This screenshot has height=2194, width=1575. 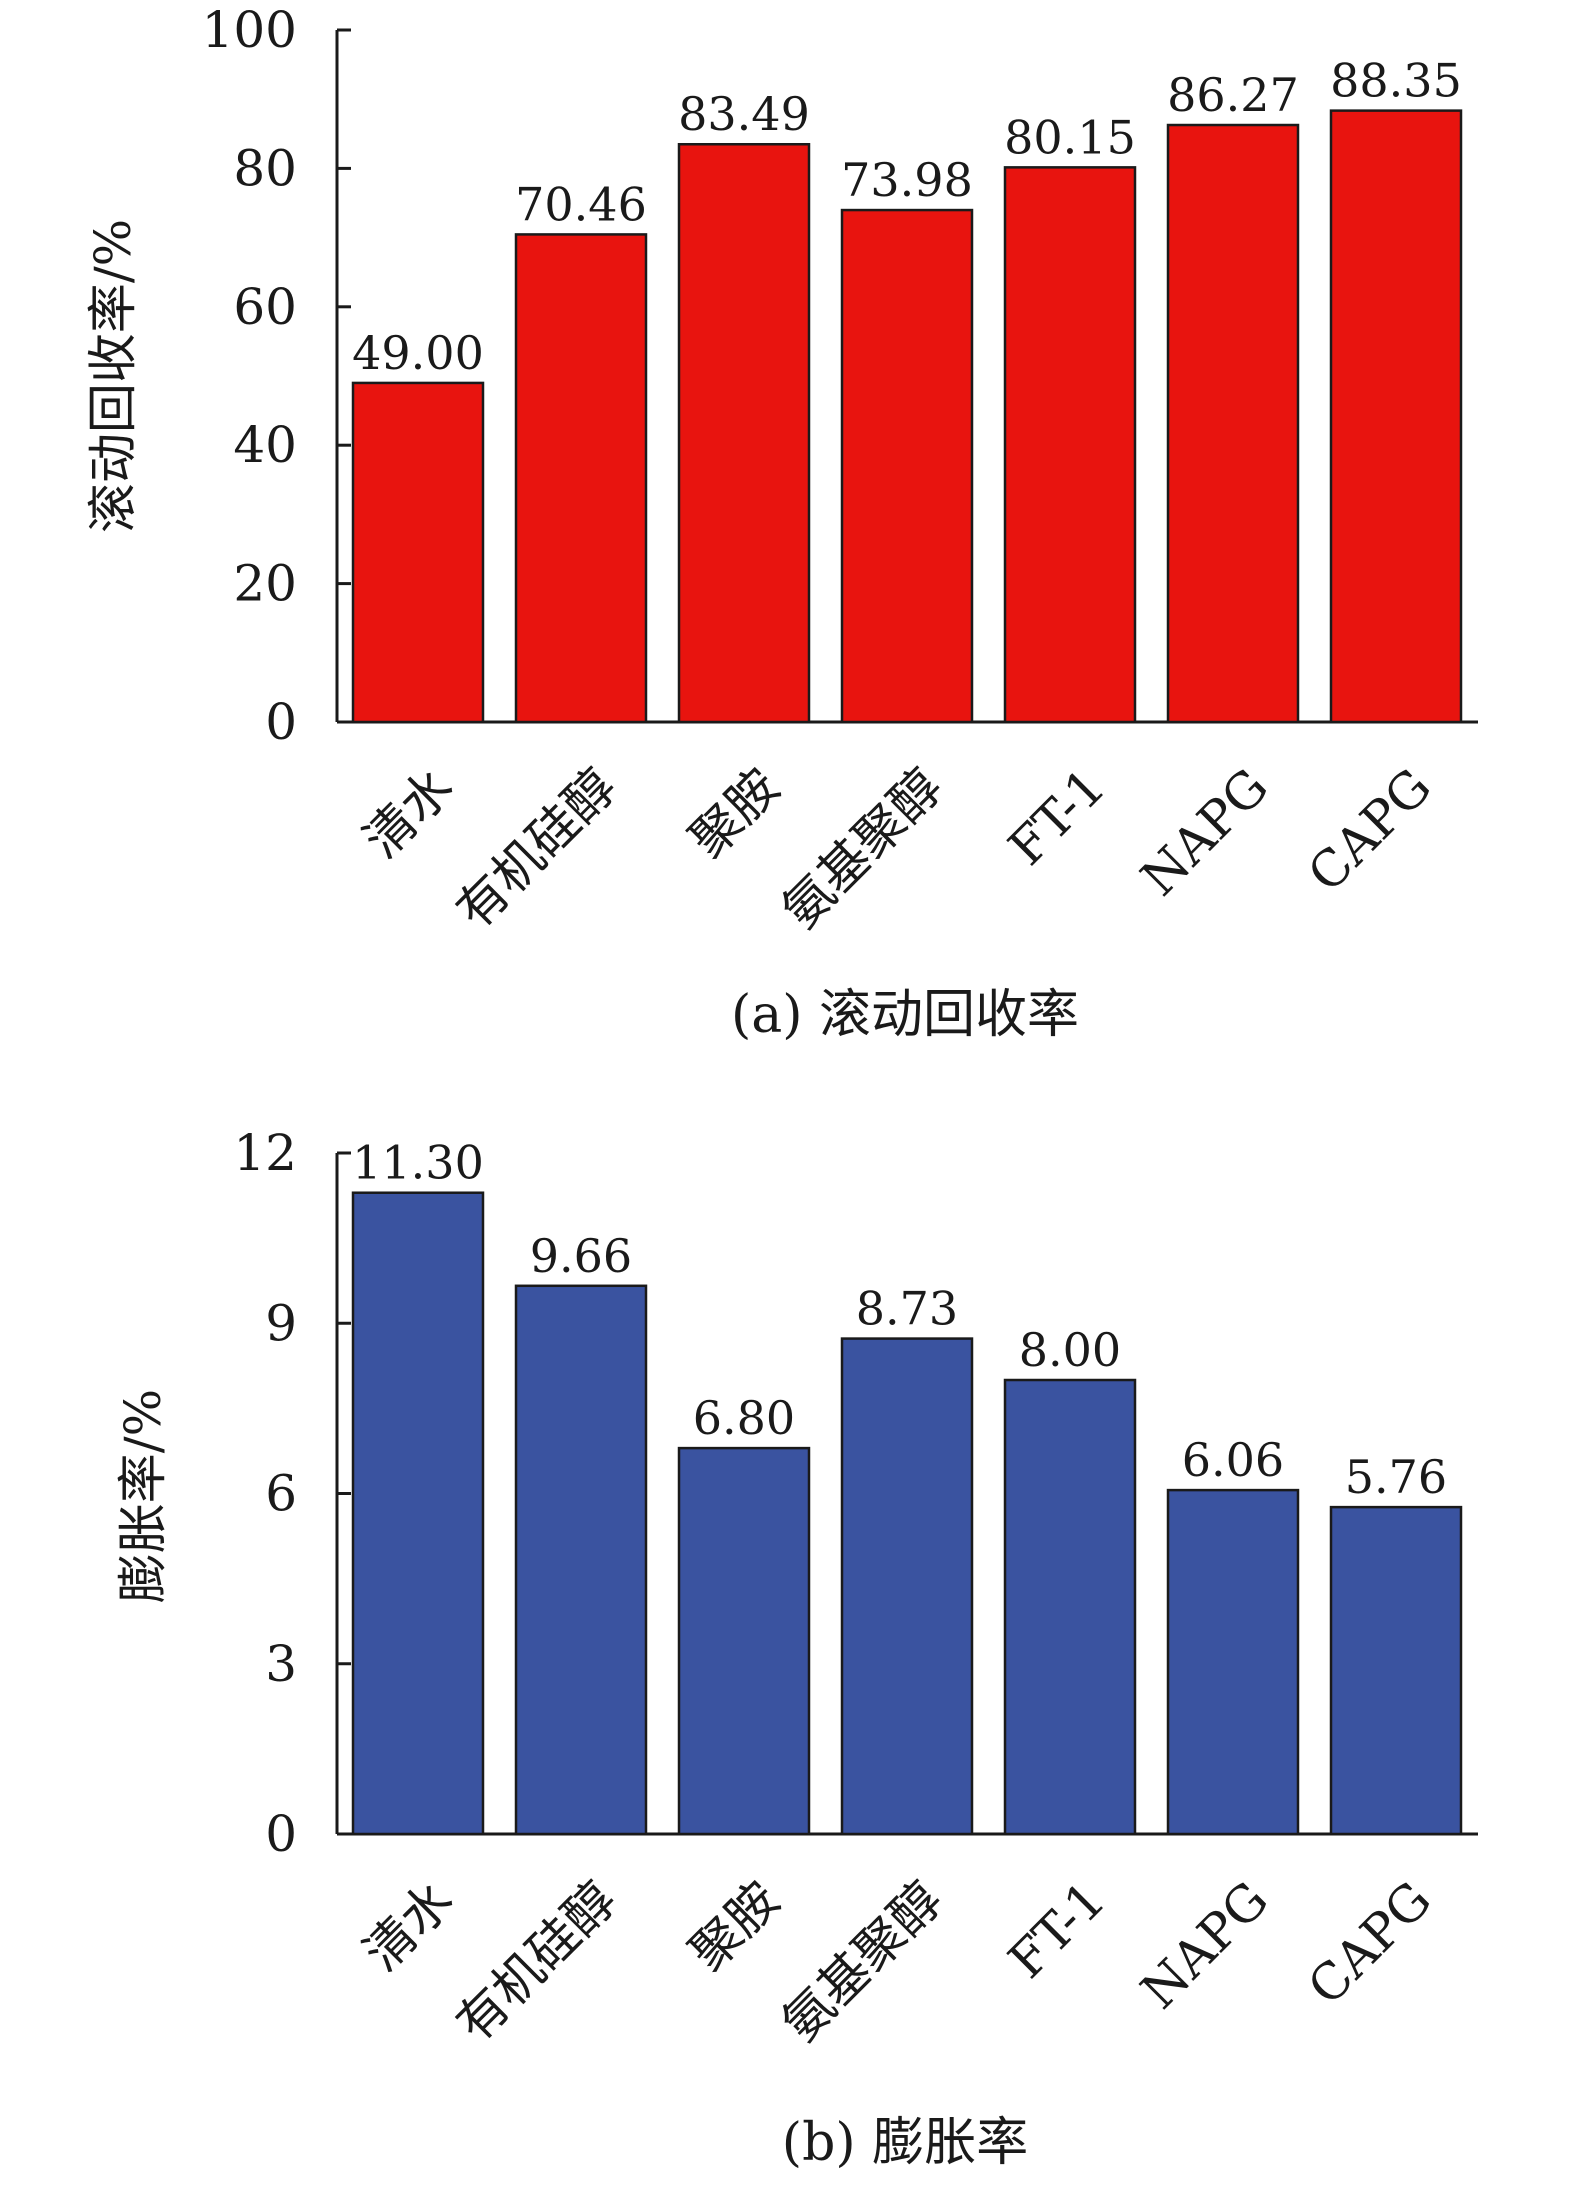 What do you see at coordinates (1056, 1929) in the screenshot?
I see `b-category-label: FT-1` at bounding box center [1056, 1929].